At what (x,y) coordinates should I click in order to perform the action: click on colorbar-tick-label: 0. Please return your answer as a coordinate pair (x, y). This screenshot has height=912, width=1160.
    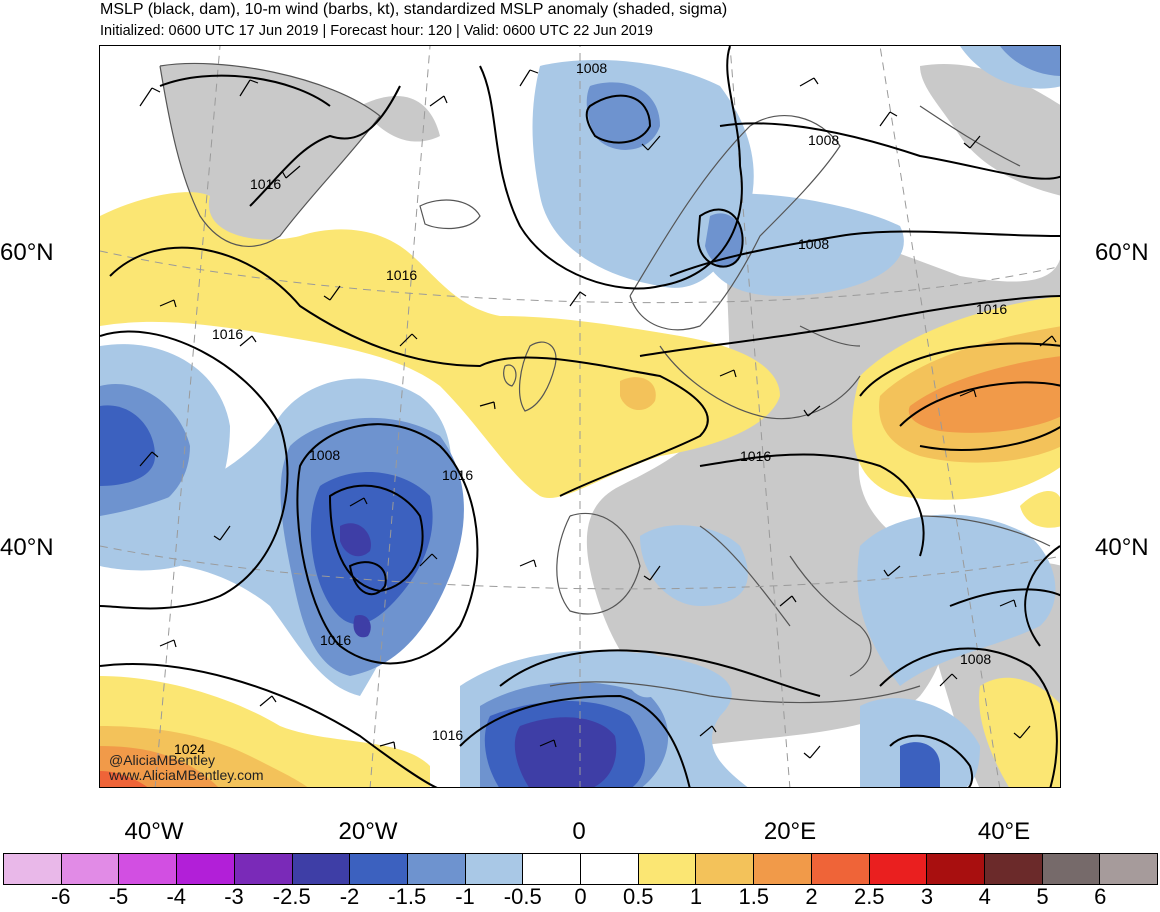
    Looking at the image, I should click on (580, 896).